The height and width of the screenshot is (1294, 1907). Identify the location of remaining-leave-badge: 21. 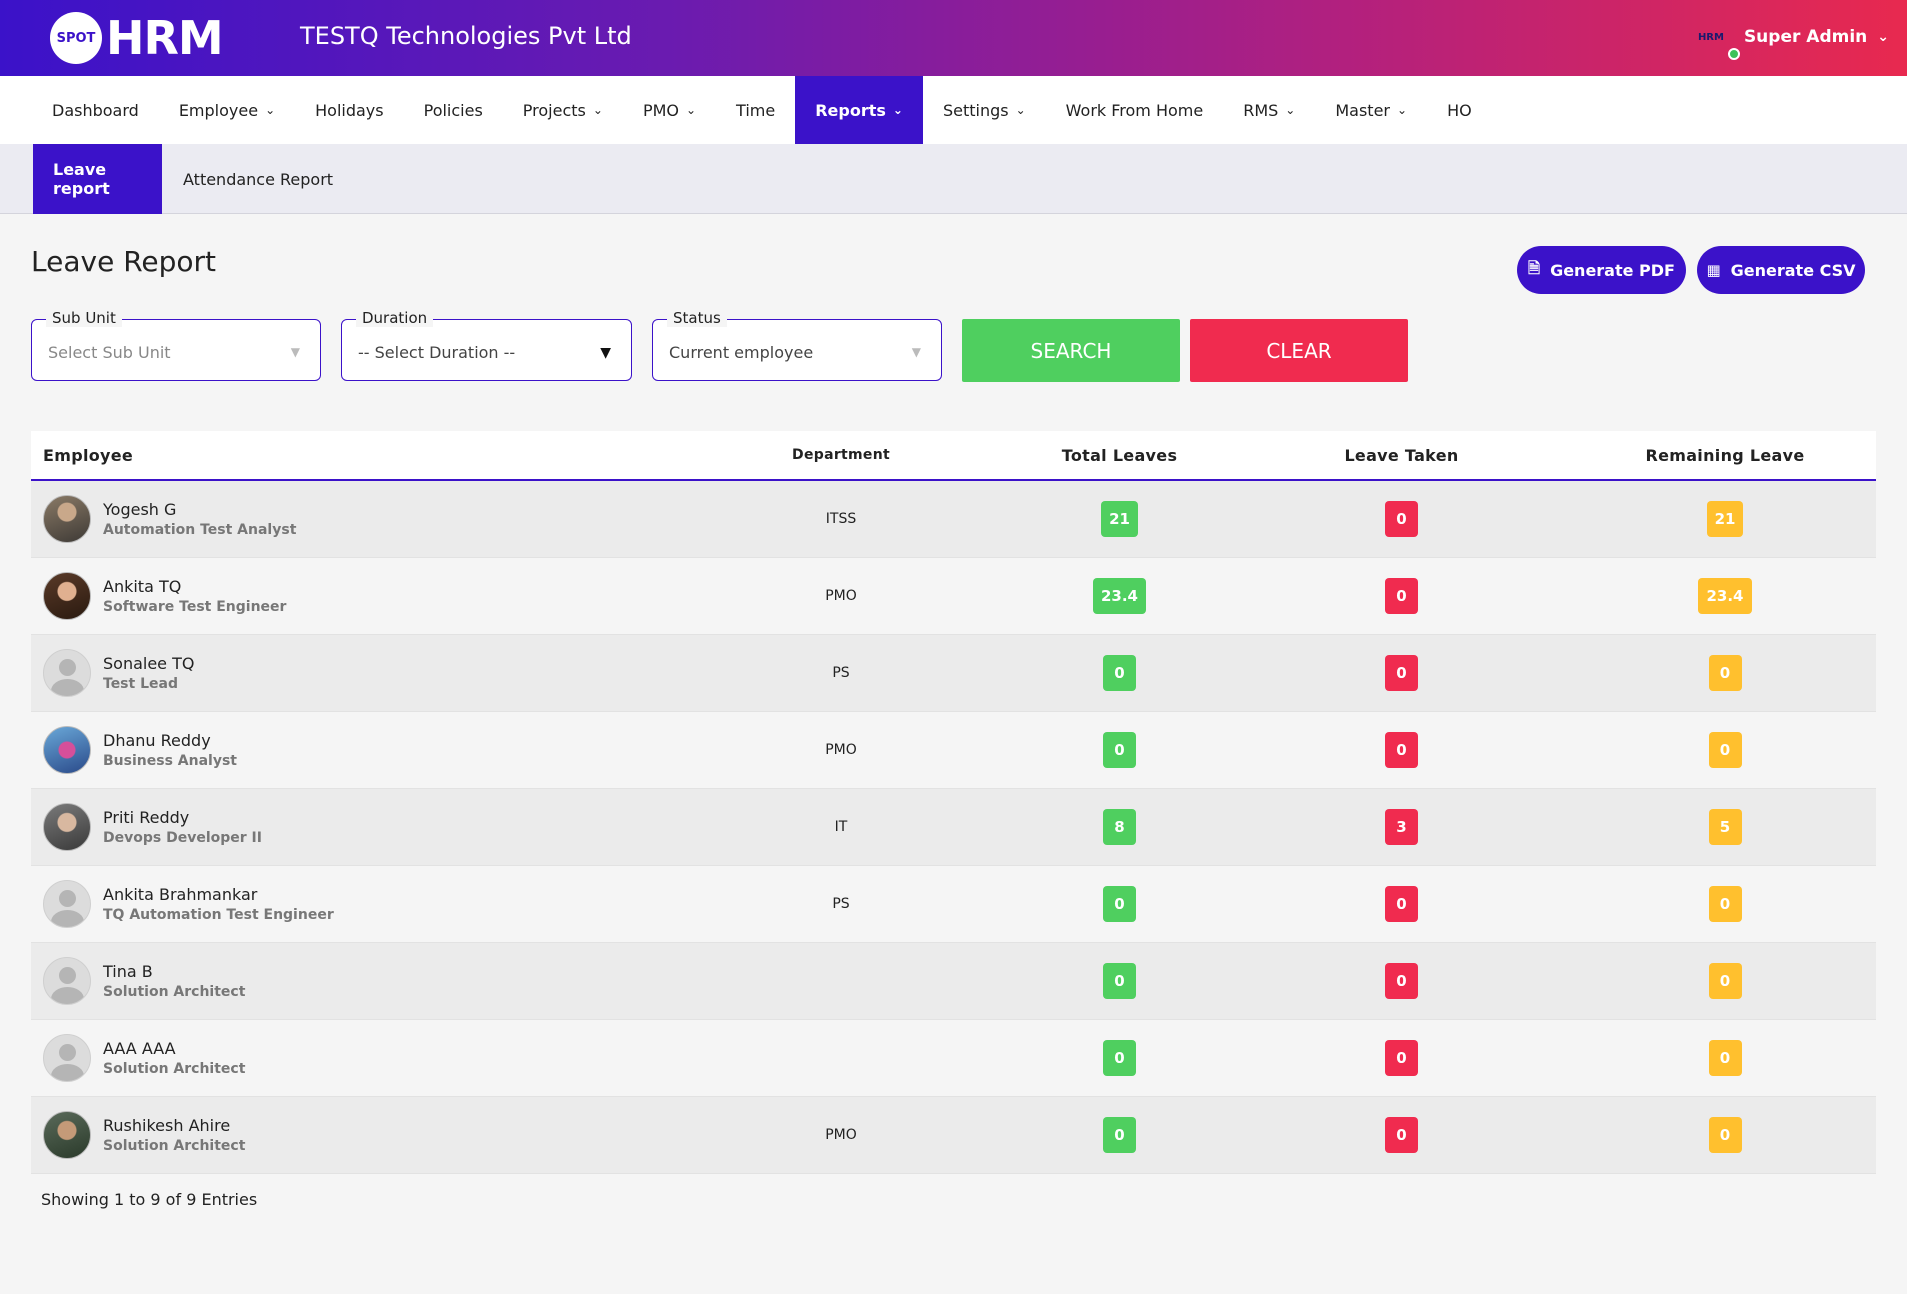
(1725, 519).